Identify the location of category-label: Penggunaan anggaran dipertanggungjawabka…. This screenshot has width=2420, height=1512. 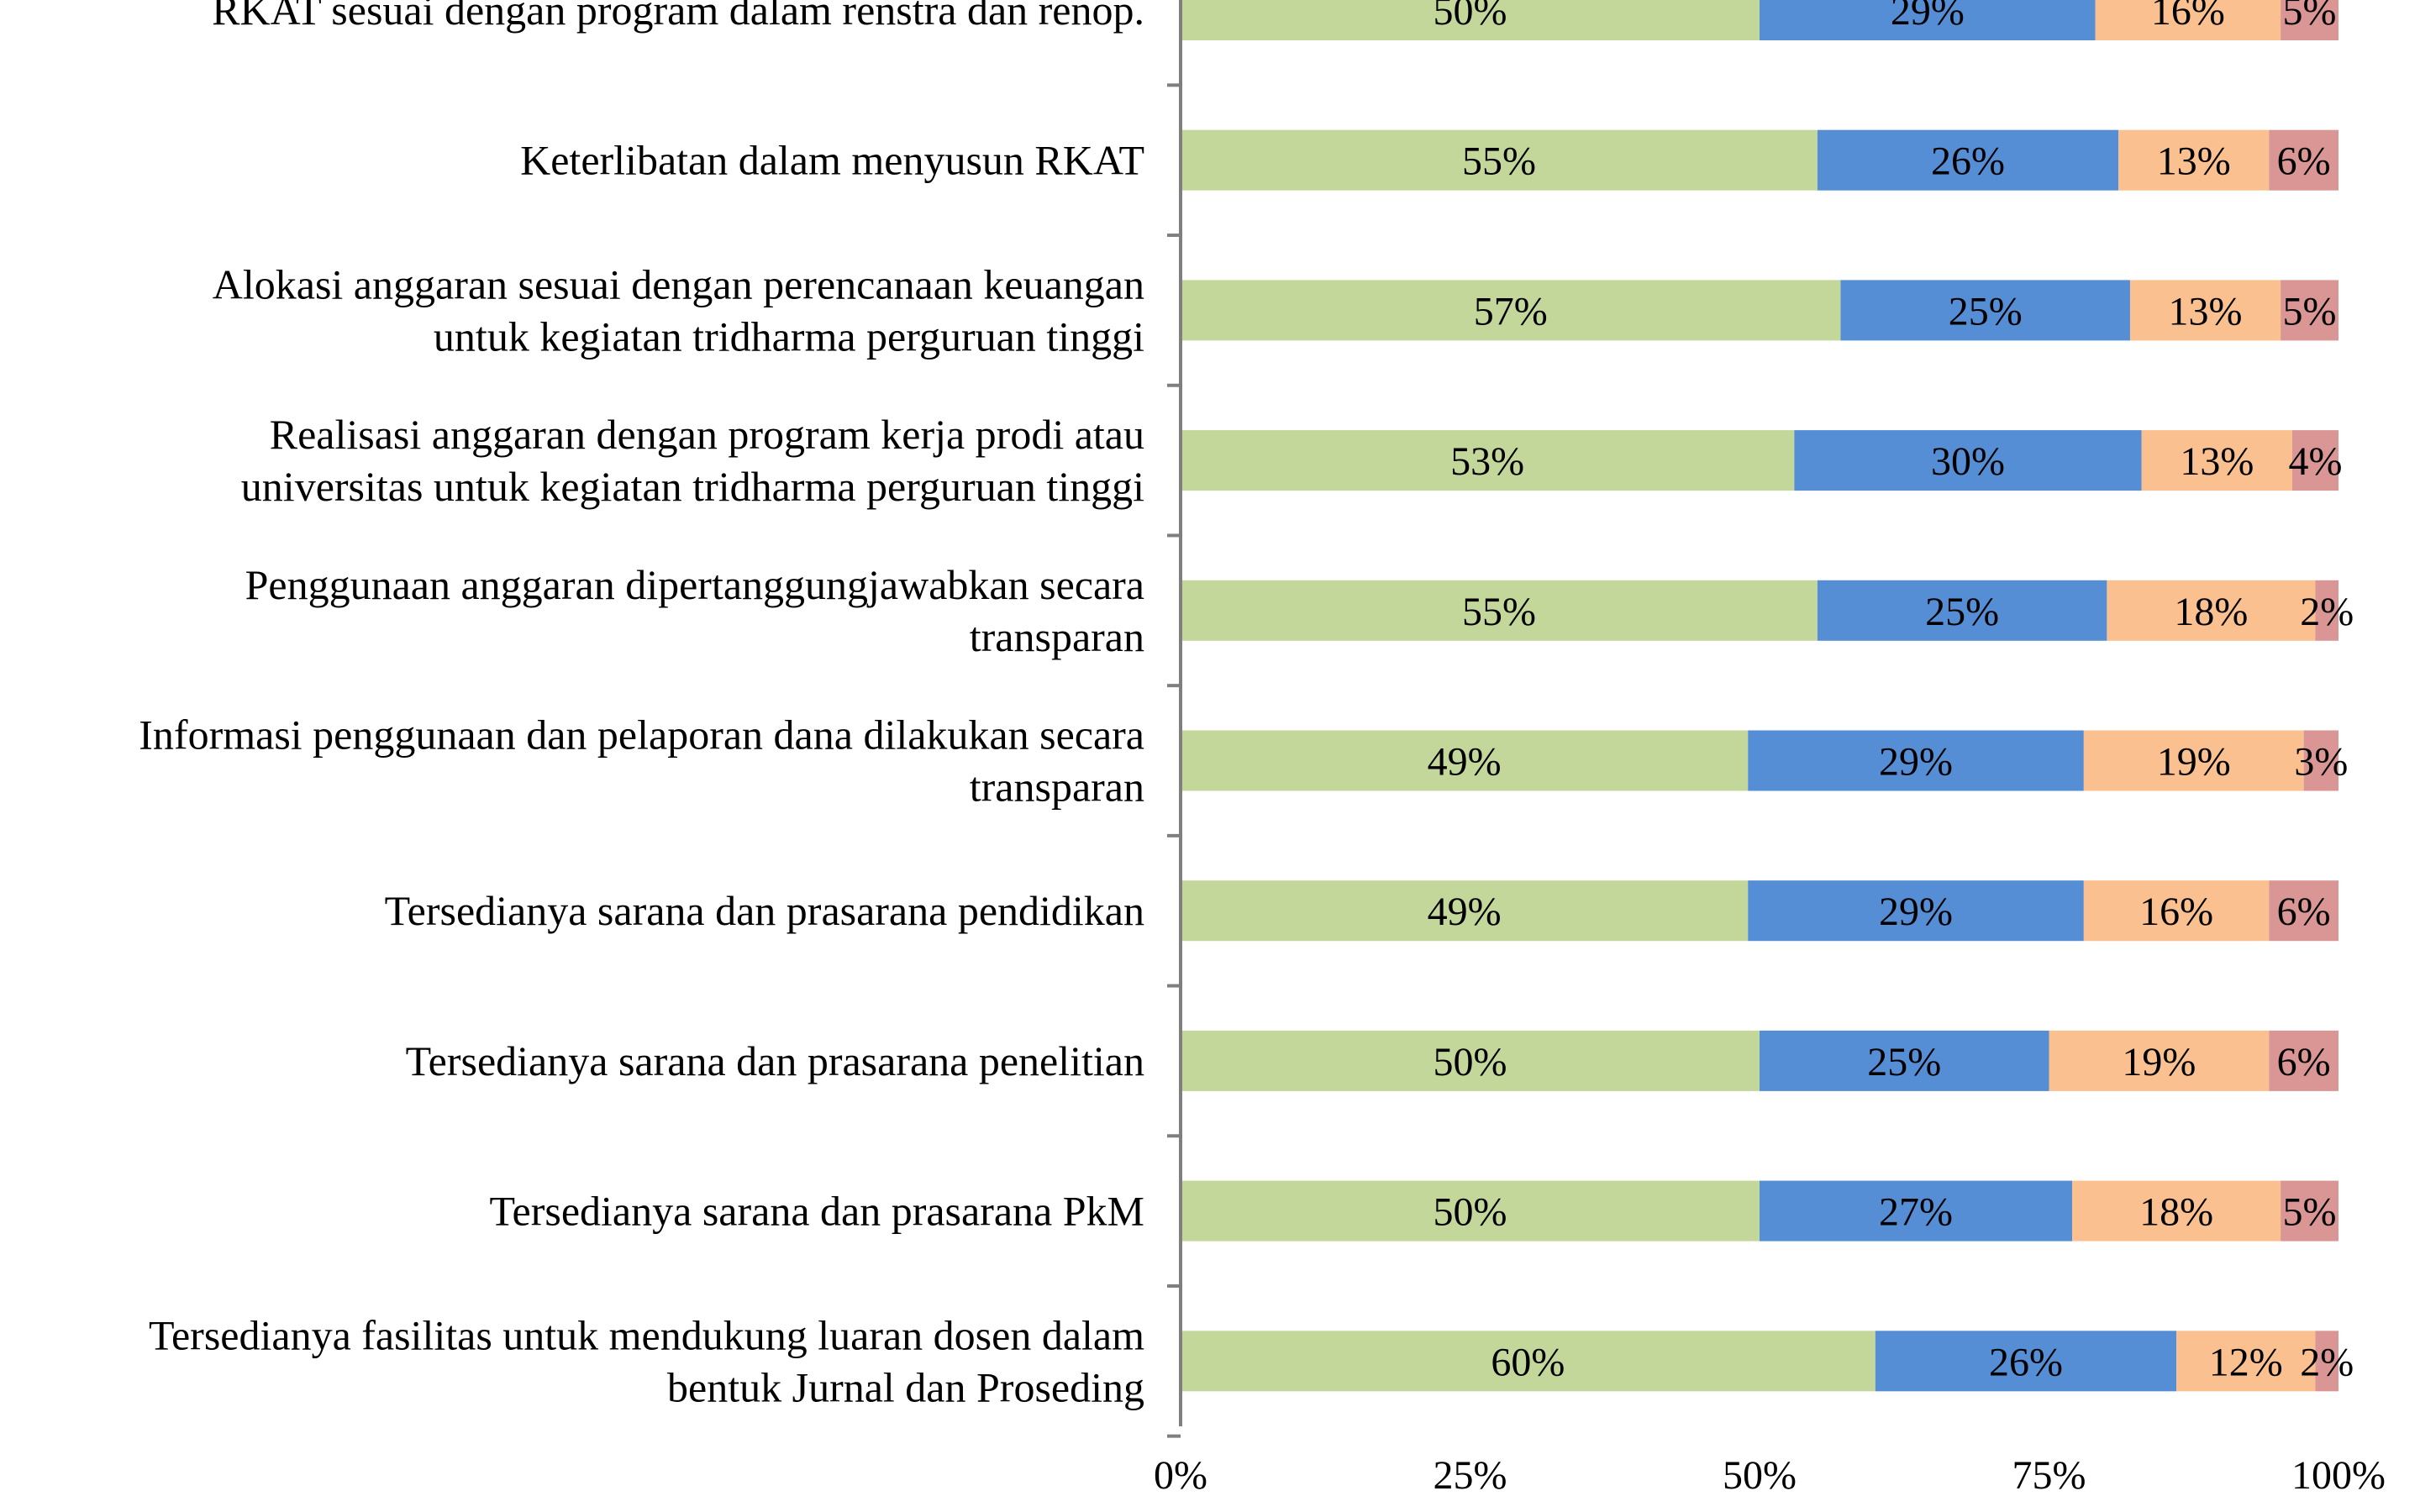
(694, 584).